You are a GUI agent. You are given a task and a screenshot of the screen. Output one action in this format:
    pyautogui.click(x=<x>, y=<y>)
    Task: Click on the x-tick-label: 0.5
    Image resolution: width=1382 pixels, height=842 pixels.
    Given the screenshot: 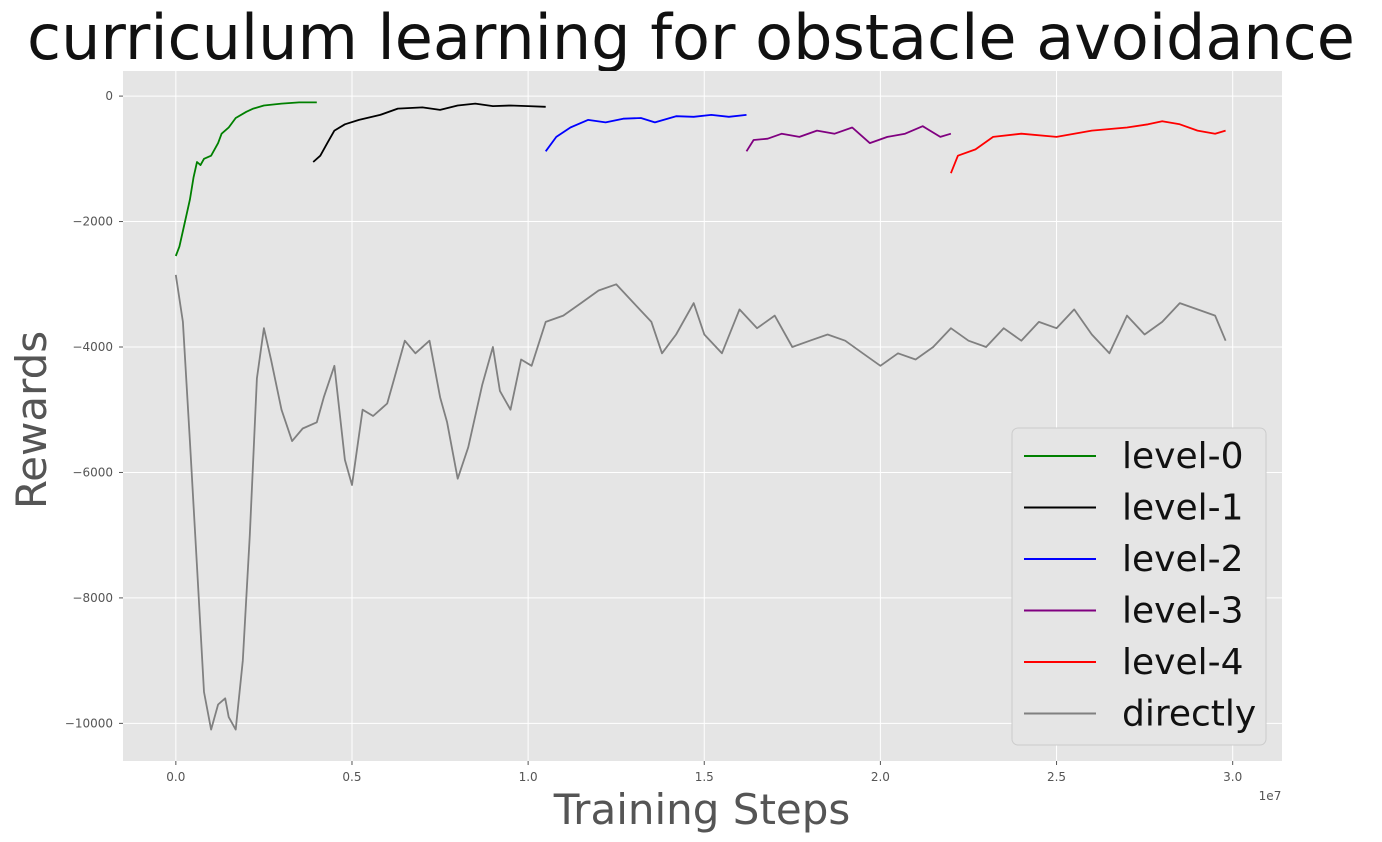 What is the action you would take?
    pyautogui.click(x=351, y=777)
    